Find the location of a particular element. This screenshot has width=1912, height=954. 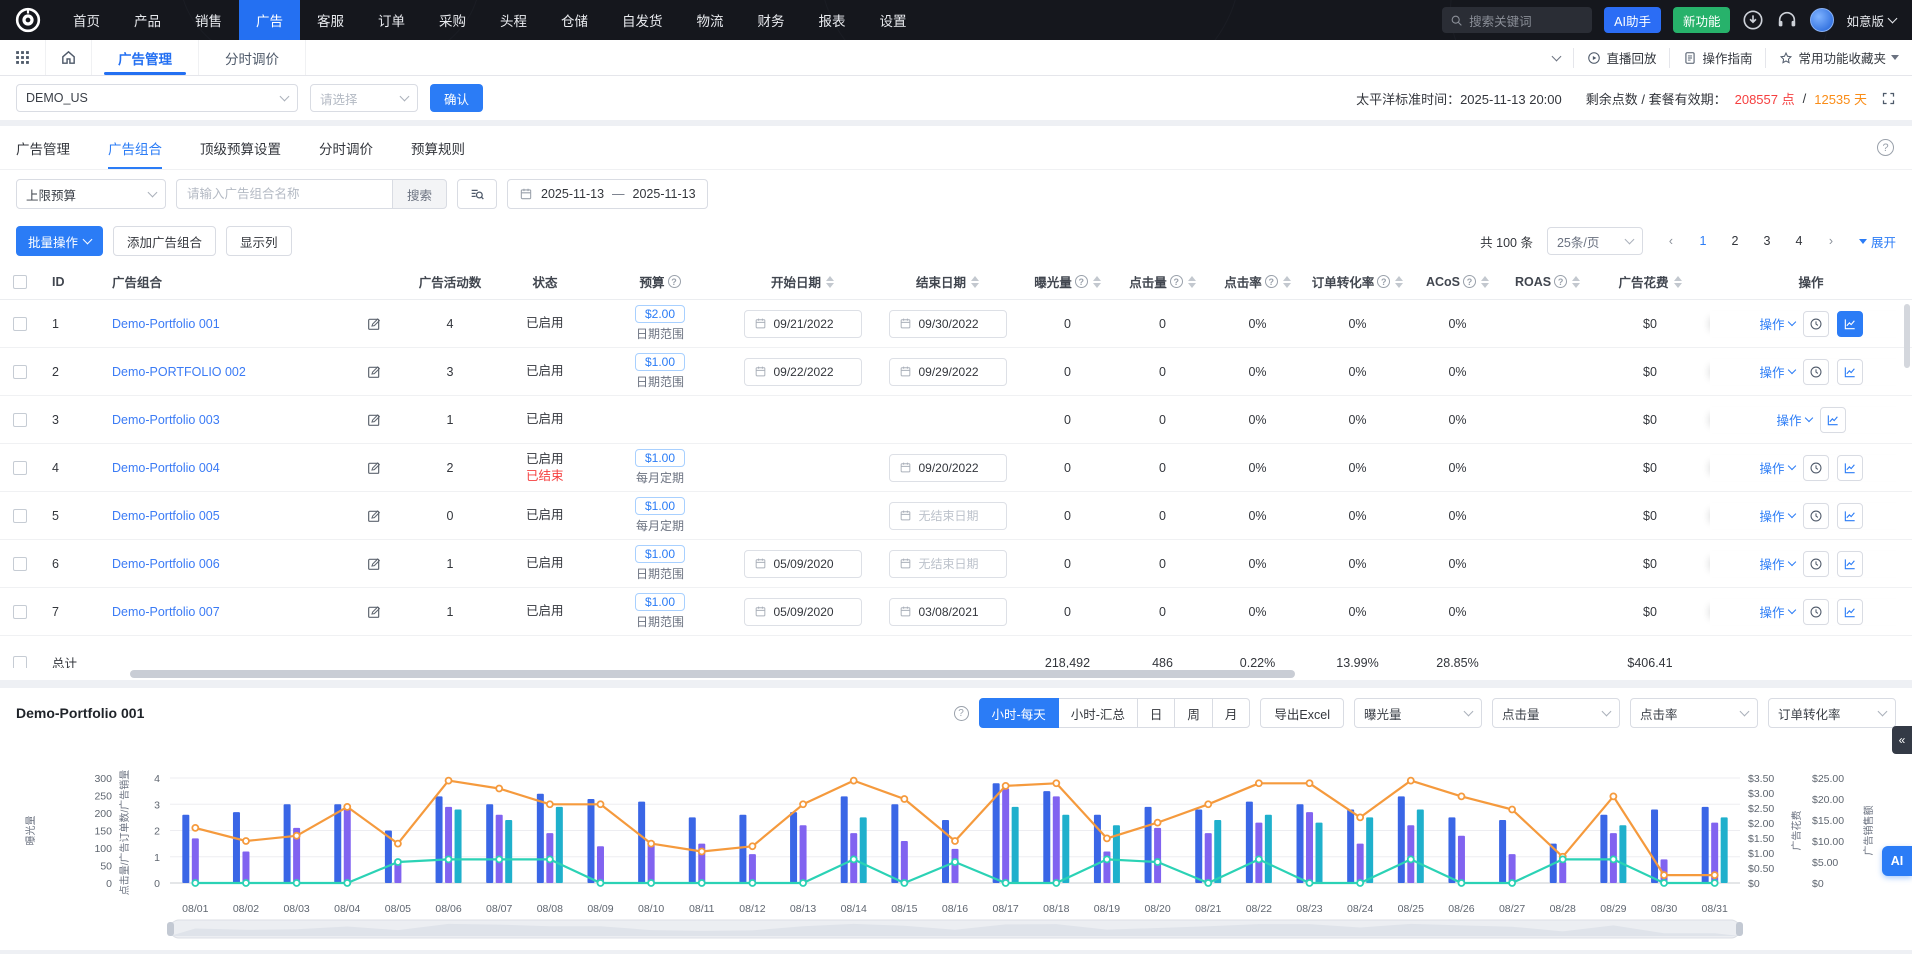

portfolio-link: Demo-Portfolio 006 is located at coordinates (166, 563).